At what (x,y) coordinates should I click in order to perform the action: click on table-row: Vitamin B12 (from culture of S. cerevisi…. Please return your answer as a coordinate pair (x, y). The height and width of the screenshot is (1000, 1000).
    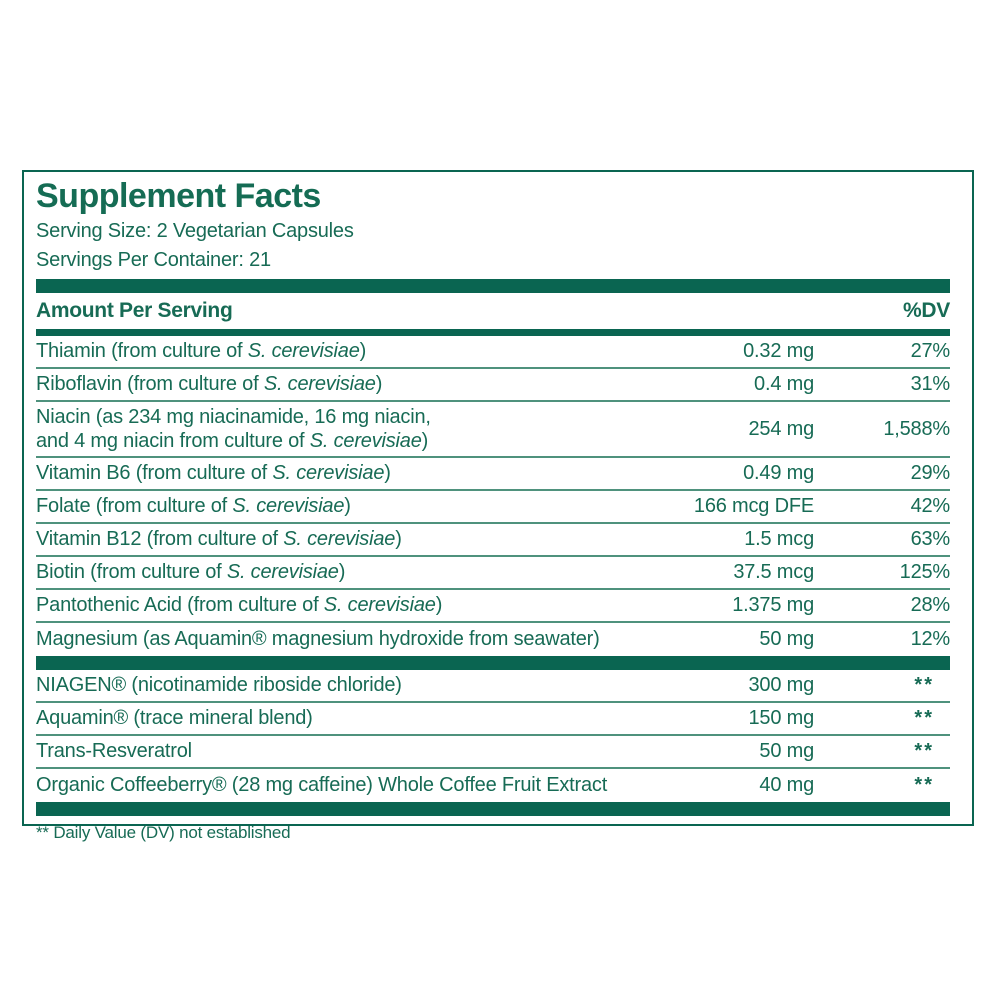
    Looking at the image, I should click on (493, 540).